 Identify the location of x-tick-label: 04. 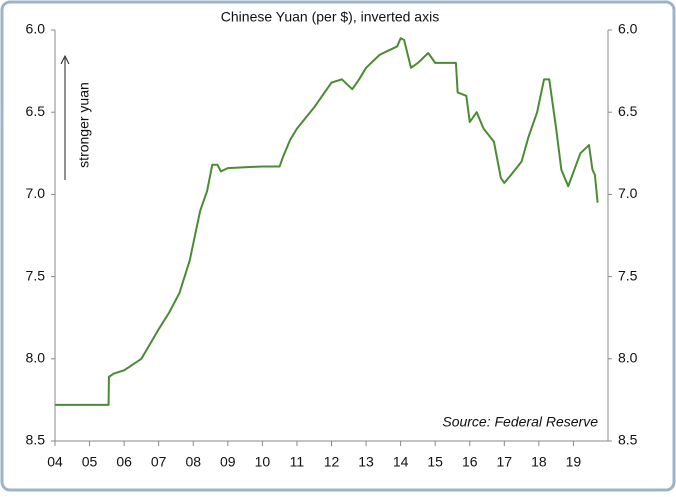
(55, 462).